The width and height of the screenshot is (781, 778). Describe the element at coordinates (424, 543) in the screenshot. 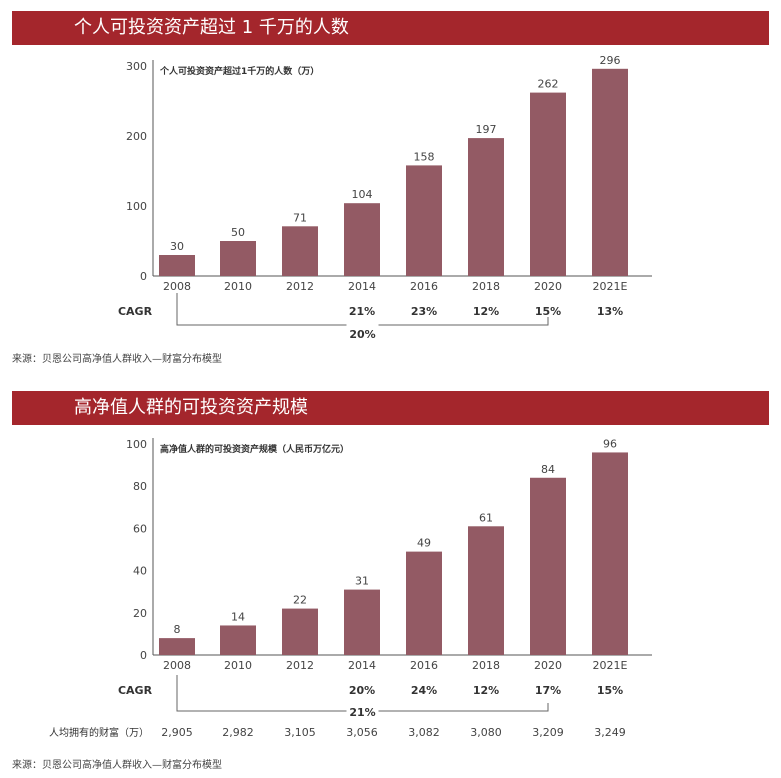

I see `data-label: 49` at that location.